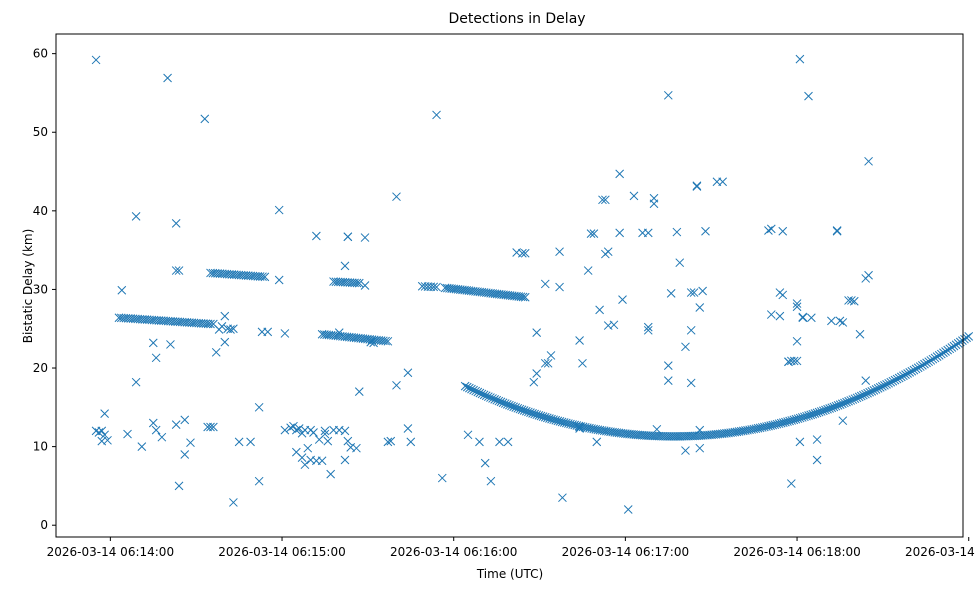 Image resolution: width=979 pixels, height=594 pixels. I want to click on y-tick-label: 0, so click(44, 525).